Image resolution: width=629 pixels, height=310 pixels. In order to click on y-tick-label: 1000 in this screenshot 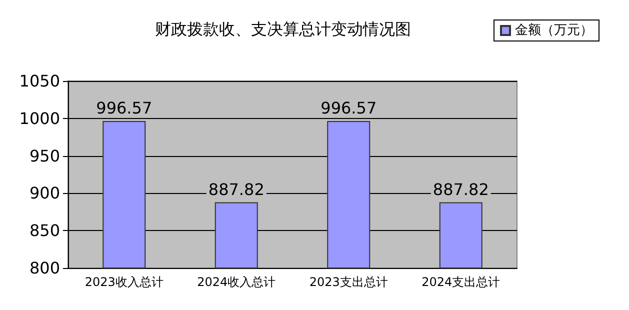, I will do `click(39, 118)`.